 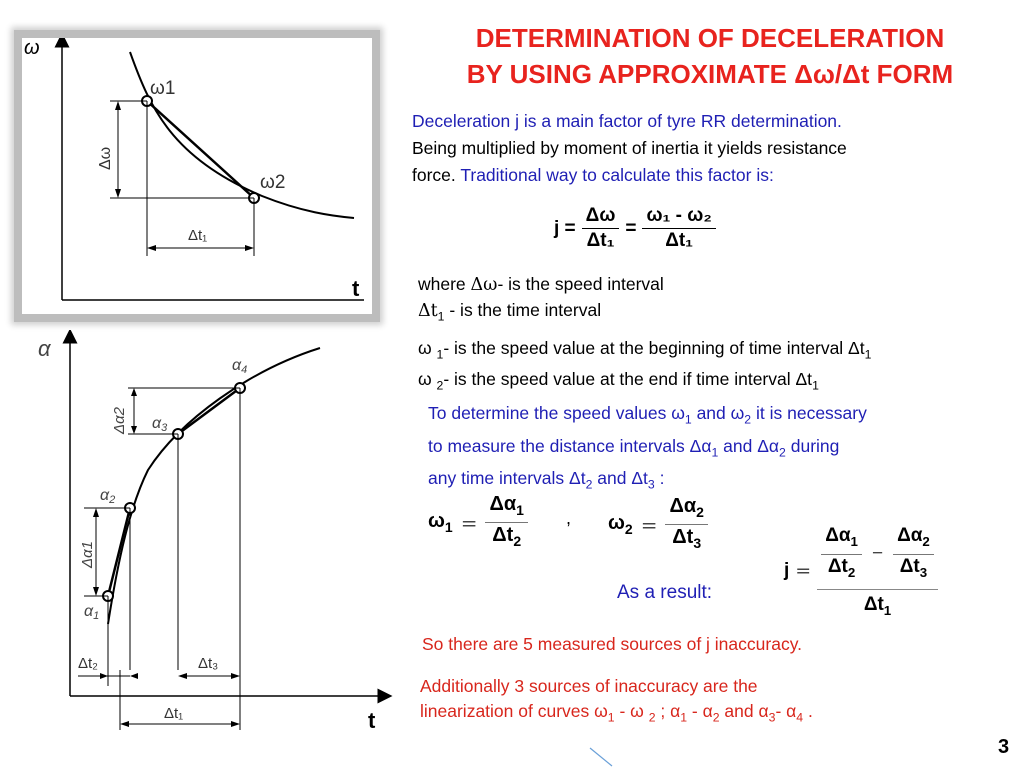 I want to click on omega1-equals: =, so click(x=469, y=522).